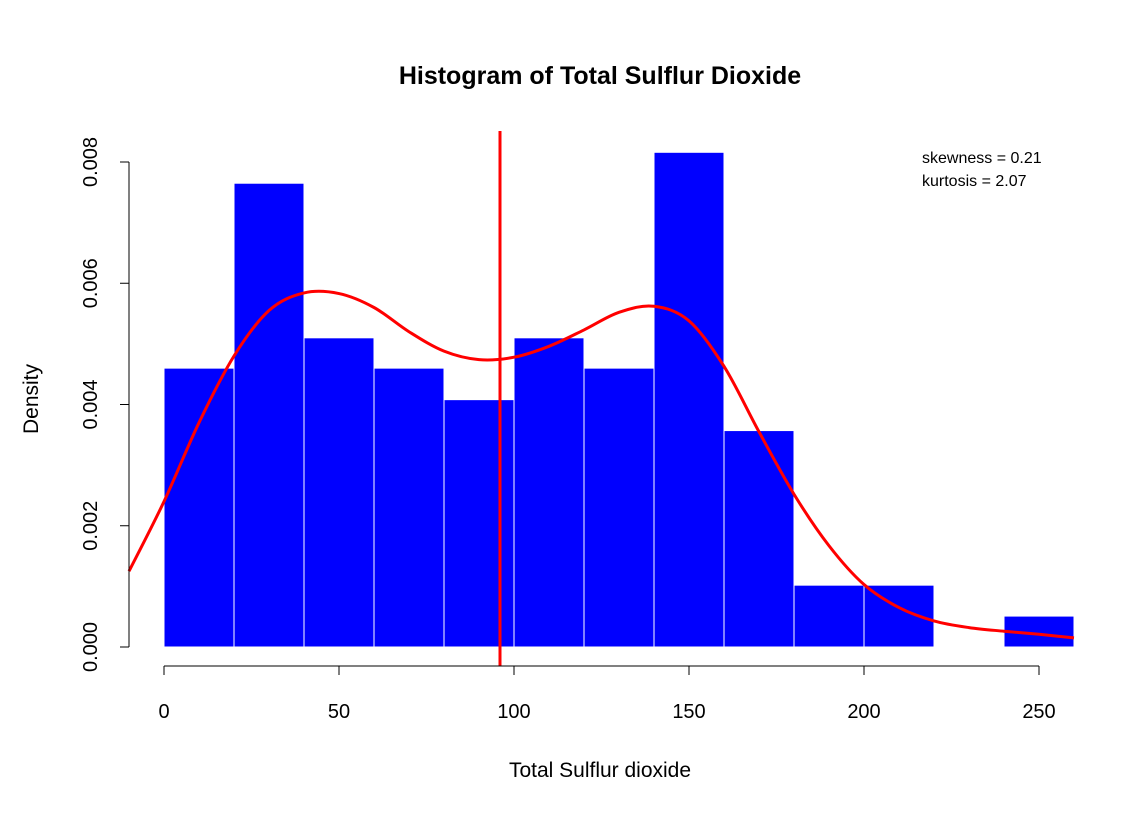 The image size is (1143, 824). I want to click on x-tick-label: 250, so click(1038, 712).